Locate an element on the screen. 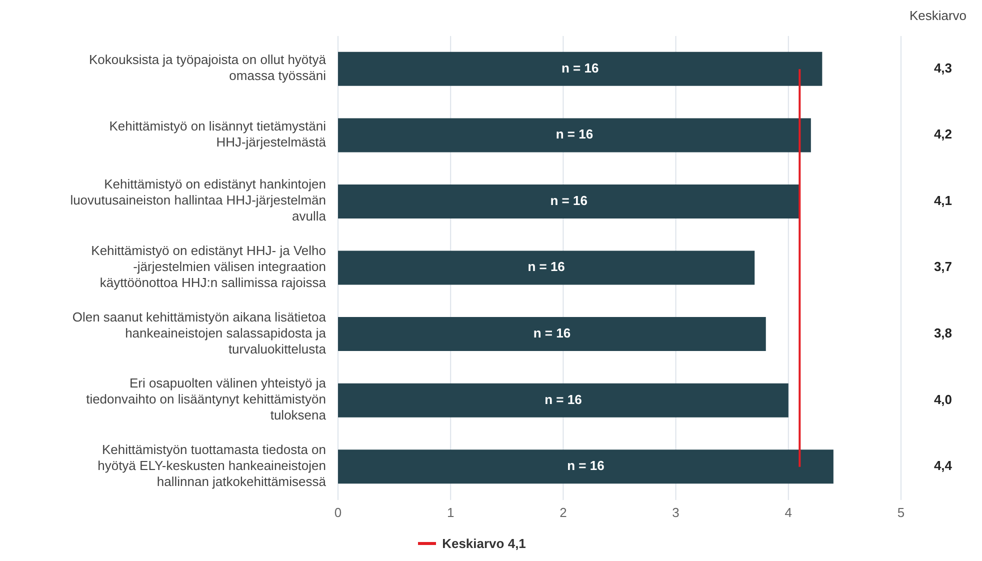 Image resolution: width=982 pixels, height=561 pixels. data-label: 4,0 is located at coordinates (943, 399).